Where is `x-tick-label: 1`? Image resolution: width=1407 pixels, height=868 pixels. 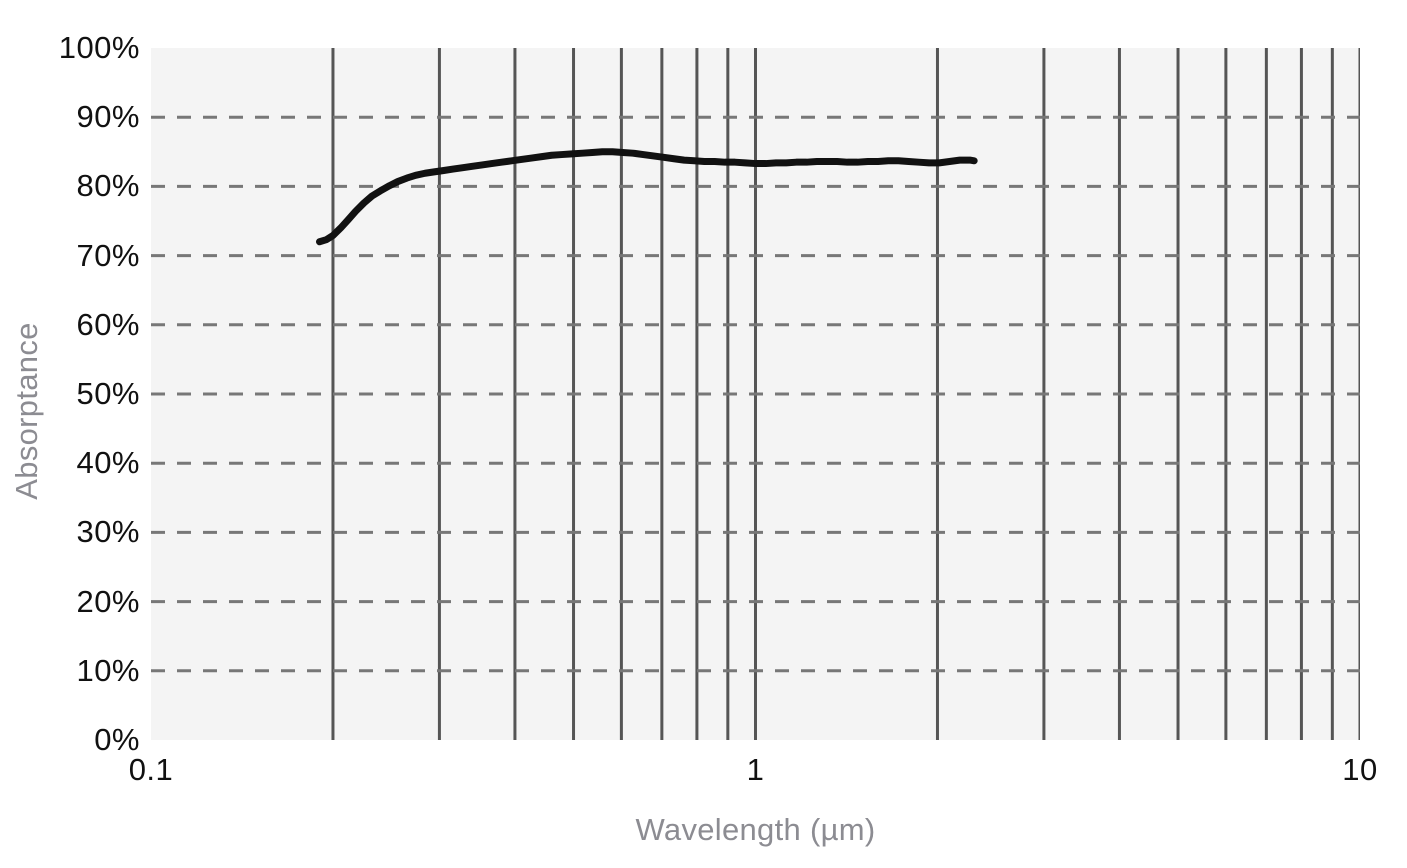 x-tick-label: 1 is located at coordinates (755, 769).